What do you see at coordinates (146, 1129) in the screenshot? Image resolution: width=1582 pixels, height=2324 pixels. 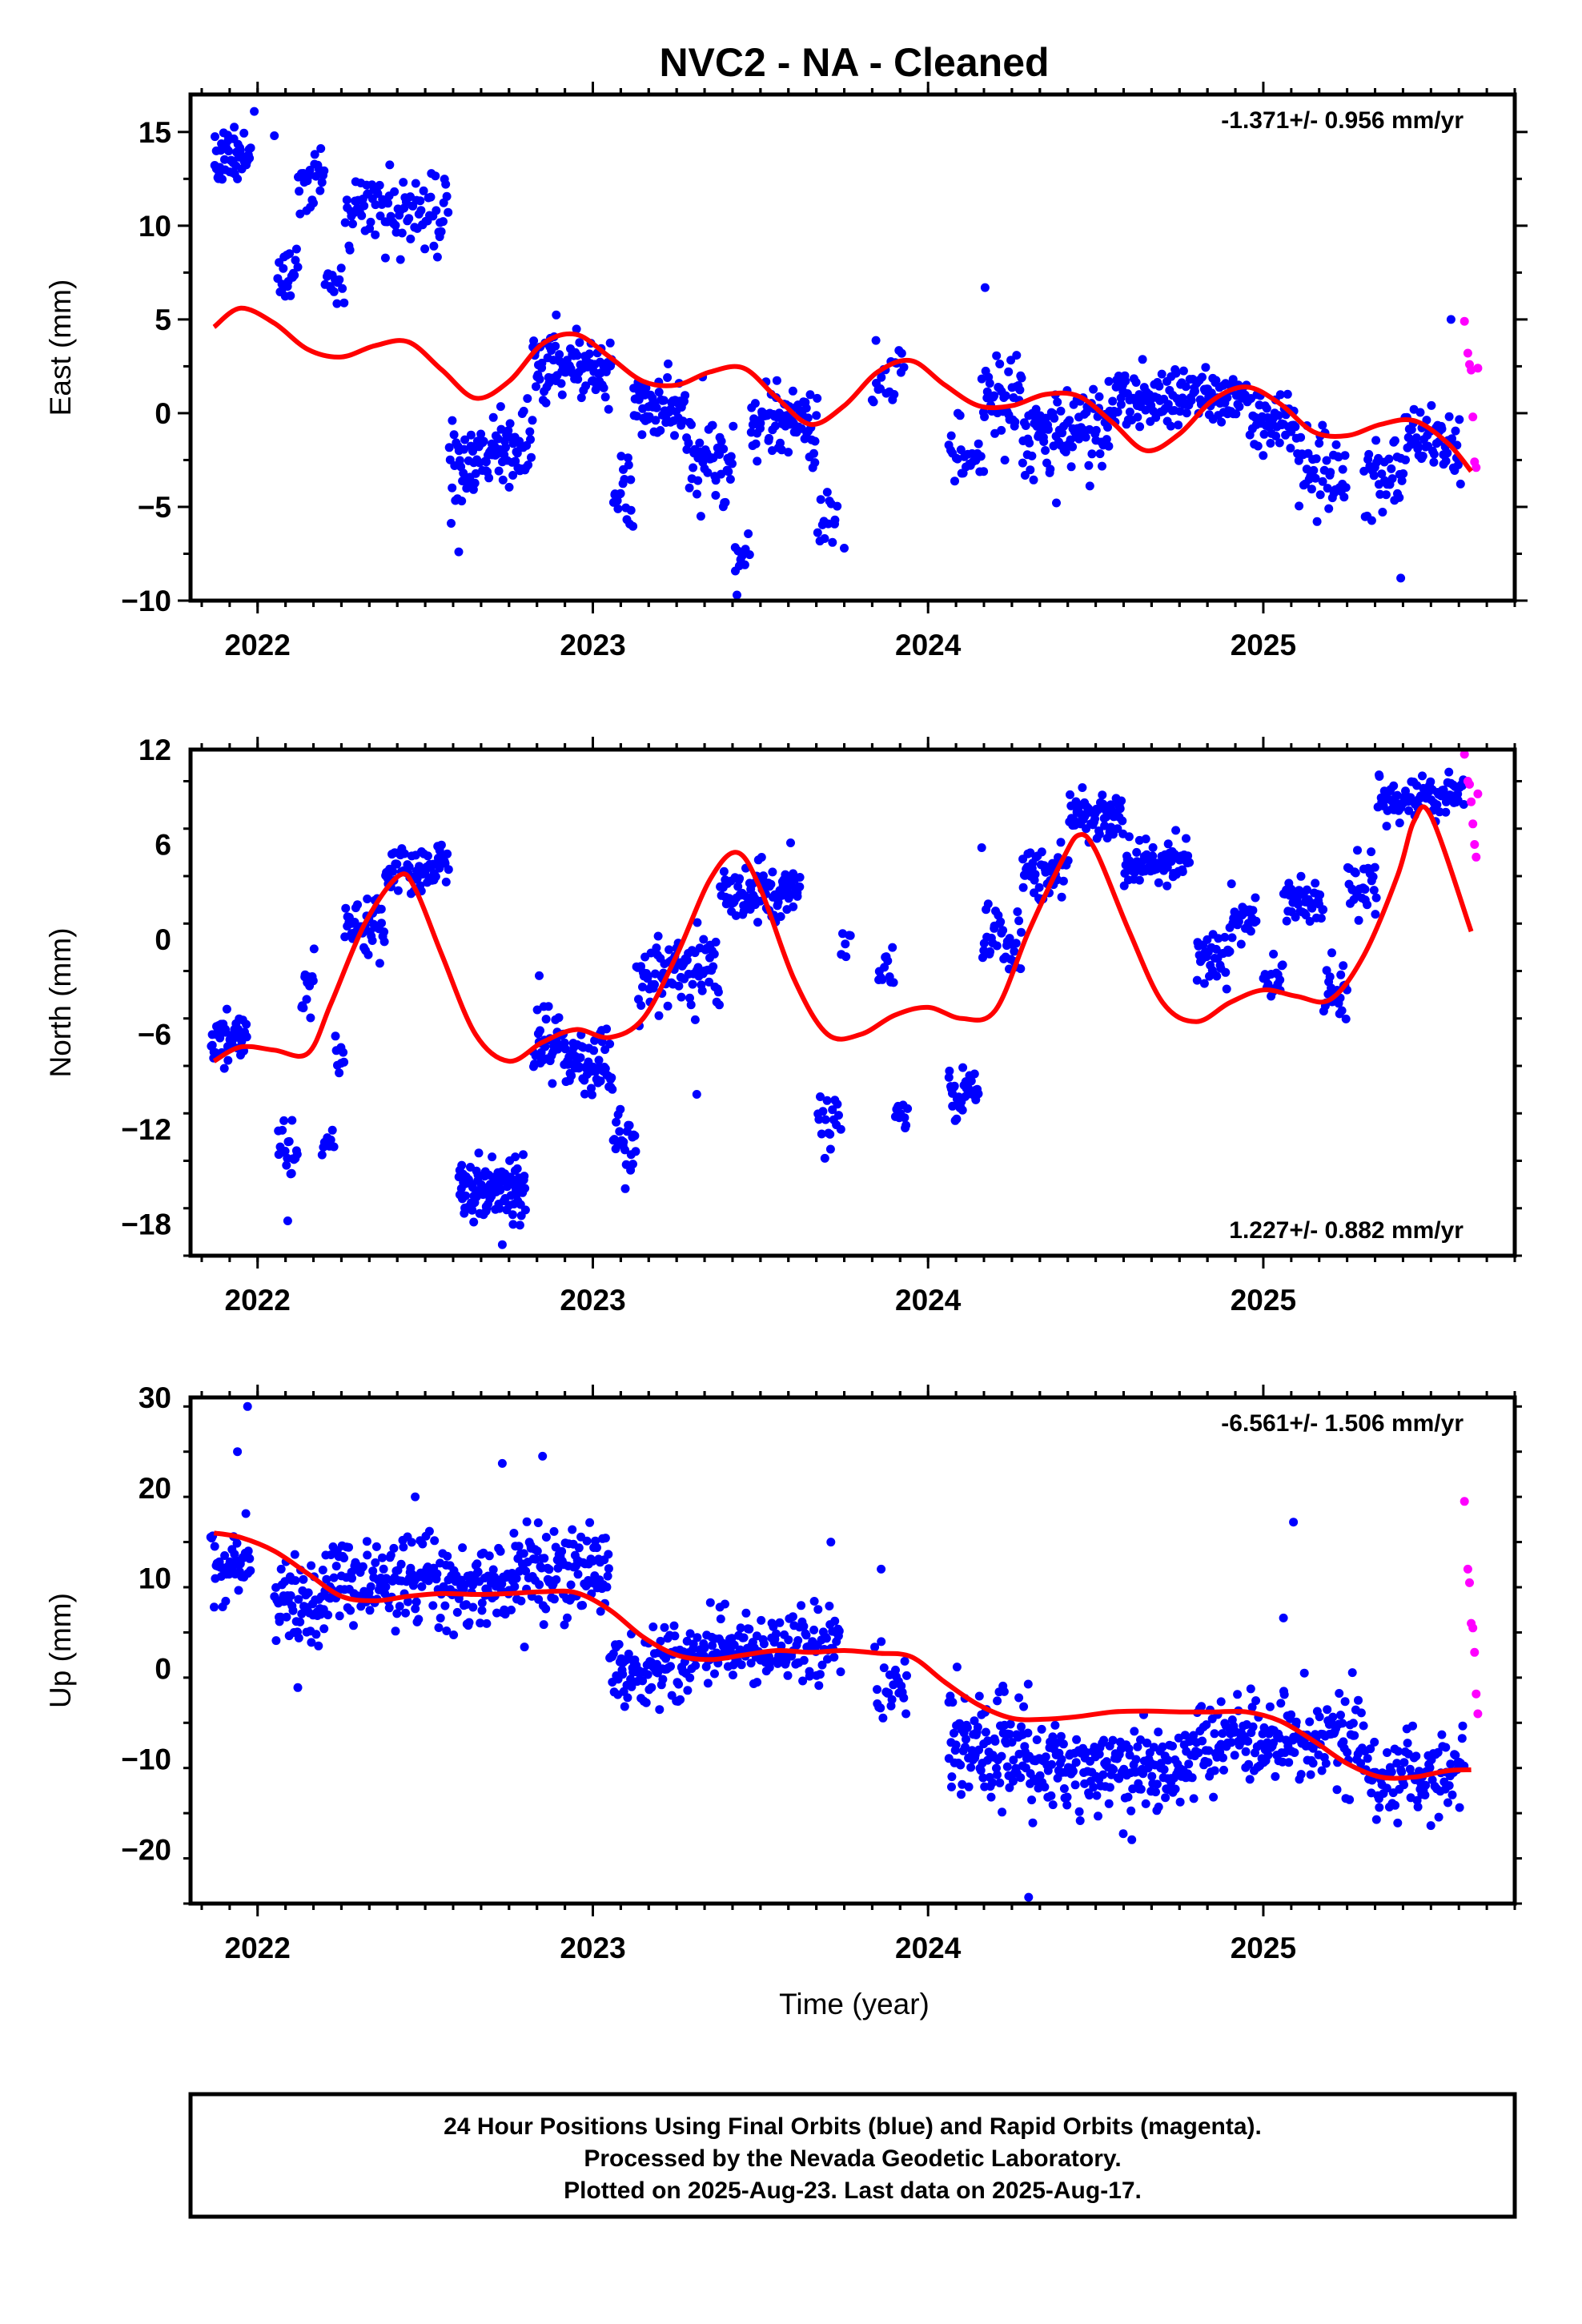 I see `y-tick-label: −12` at bounding box center [146, 1129].